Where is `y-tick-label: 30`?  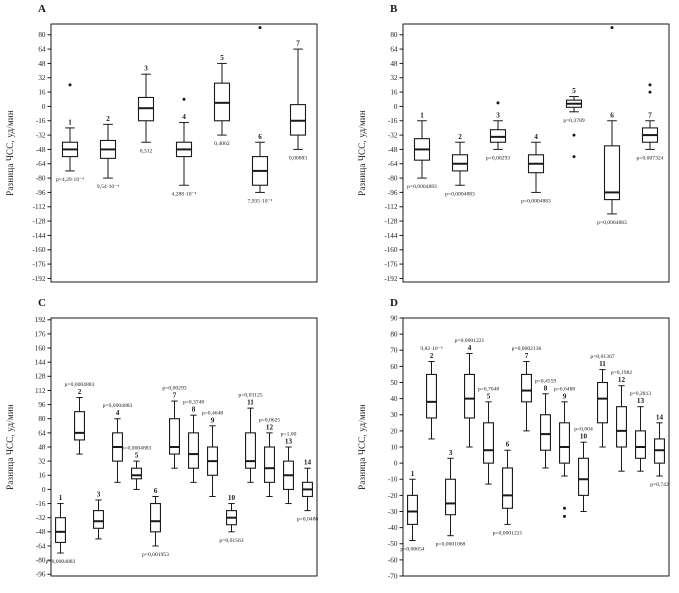 y-tick-label: 30 is located at coordinates (394, 415).